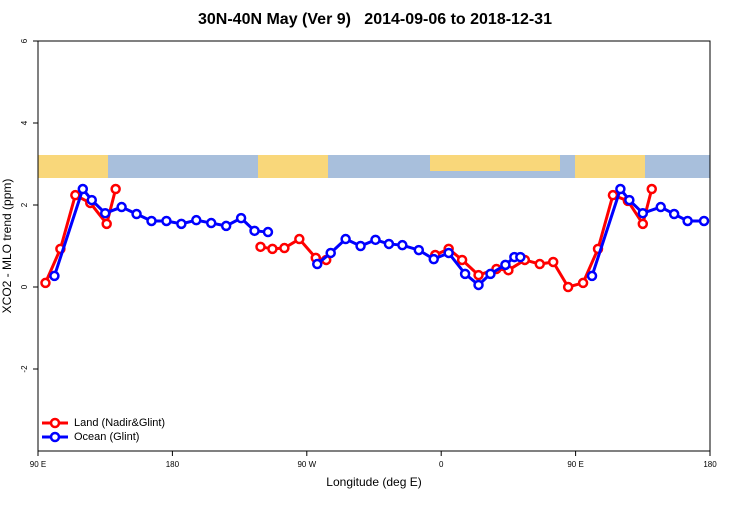  What do you see at coordinates (373, 482) in the screenshot?
I see `x-axis-label: Longitude (deg E)` at bounding box center [373, 482].